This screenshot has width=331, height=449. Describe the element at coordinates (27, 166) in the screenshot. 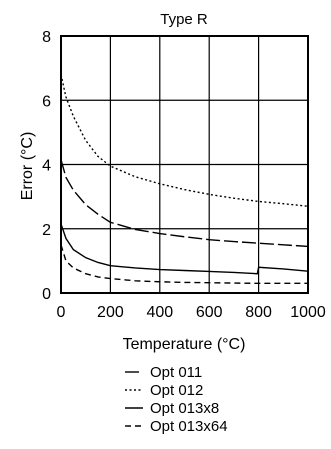

I see `y-axis-label: Error (°C)` at that location.